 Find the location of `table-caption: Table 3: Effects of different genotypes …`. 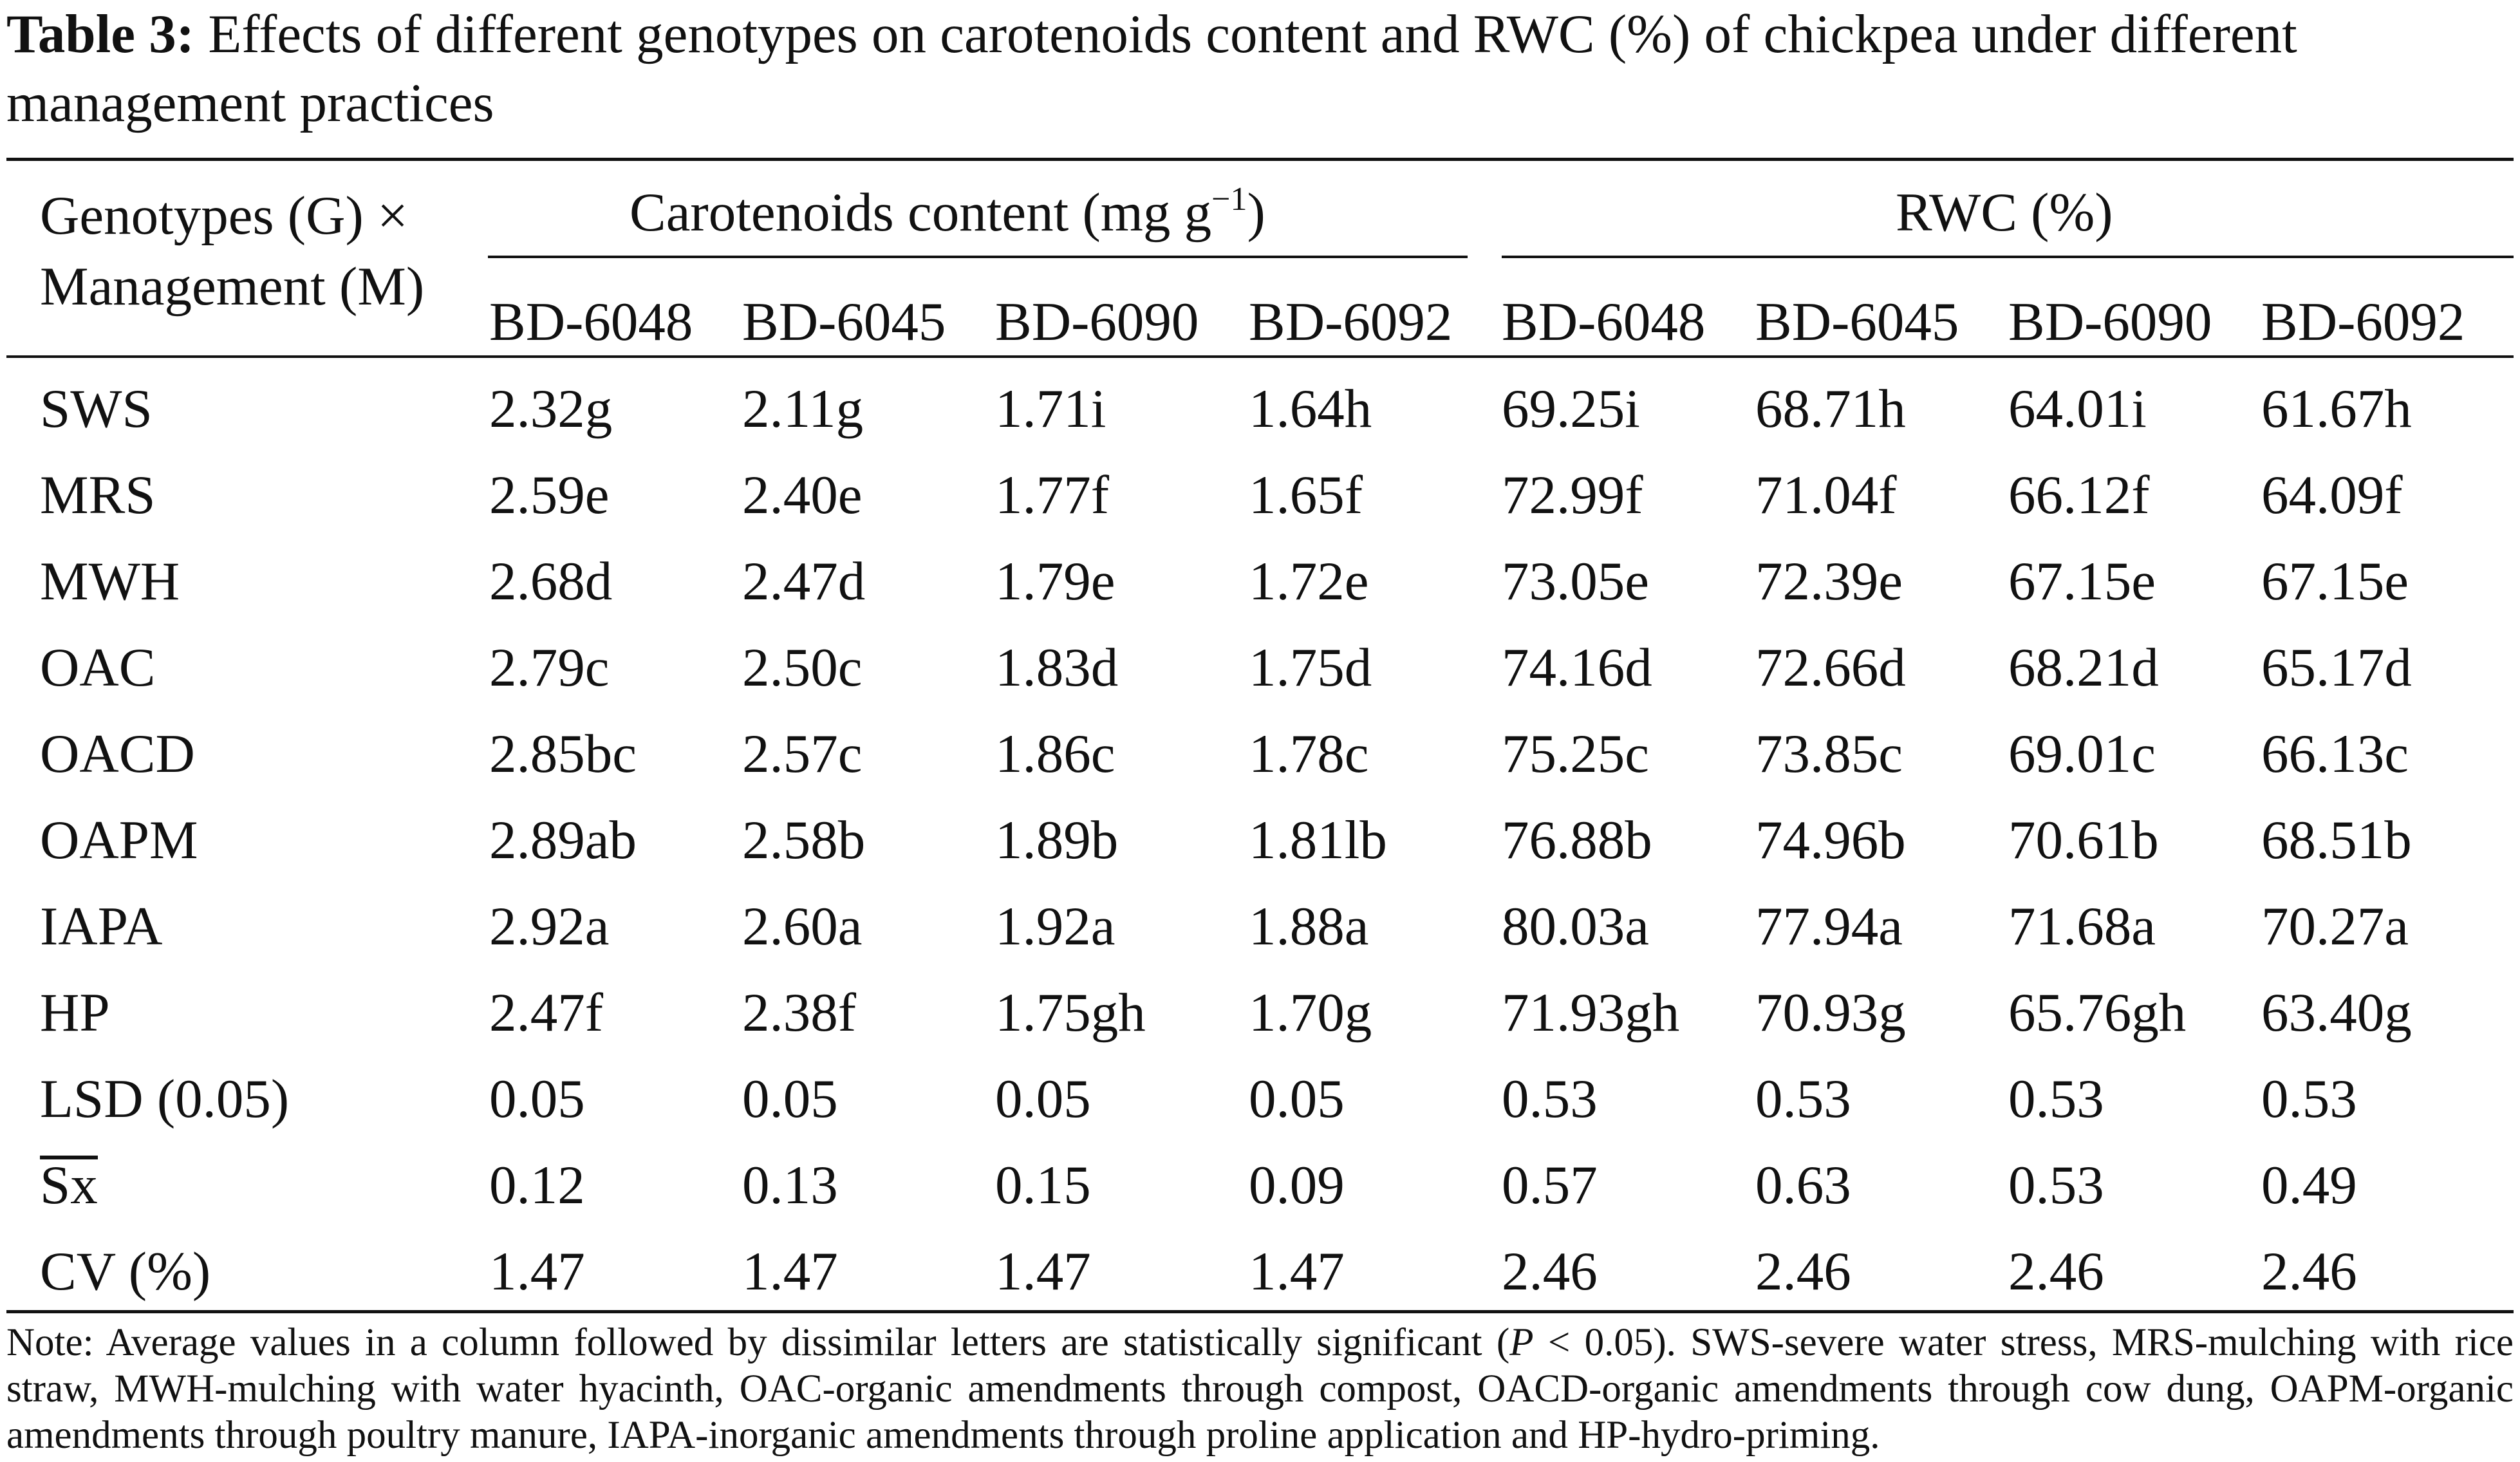

table-caption: Table 3: Effects of different genotypes … is located at coordinates (1260, 69).